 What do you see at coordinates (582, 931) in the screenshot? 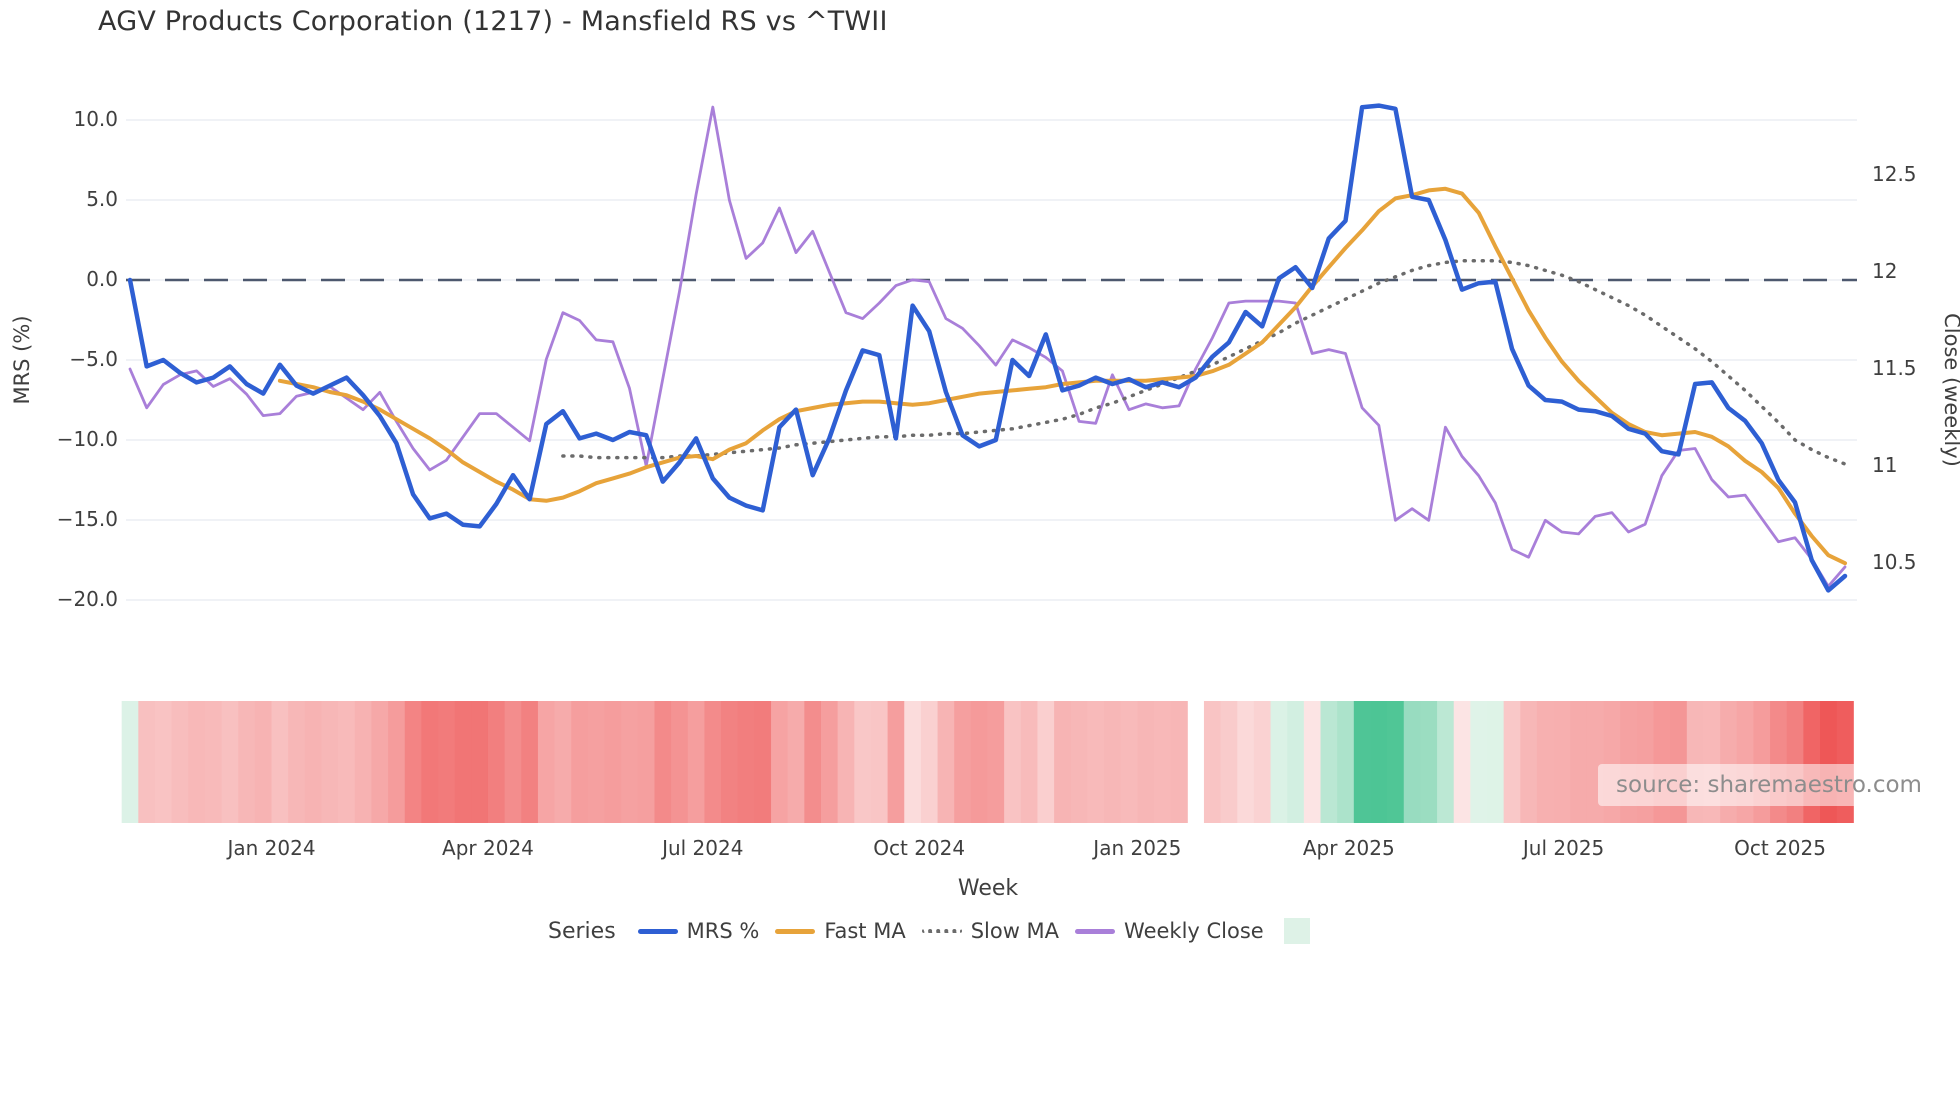
I see `legend-title: Series` at bounding box center [582, 931].